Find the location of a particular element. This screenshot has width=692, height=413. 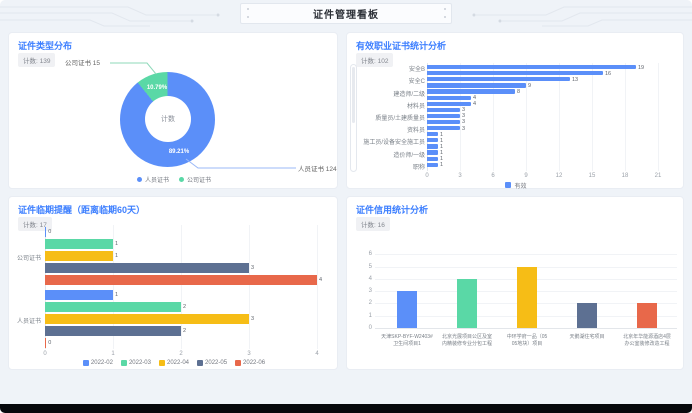

x-axis-category-label: 办公室装修改造工程 is located at coordinates (647, 343).